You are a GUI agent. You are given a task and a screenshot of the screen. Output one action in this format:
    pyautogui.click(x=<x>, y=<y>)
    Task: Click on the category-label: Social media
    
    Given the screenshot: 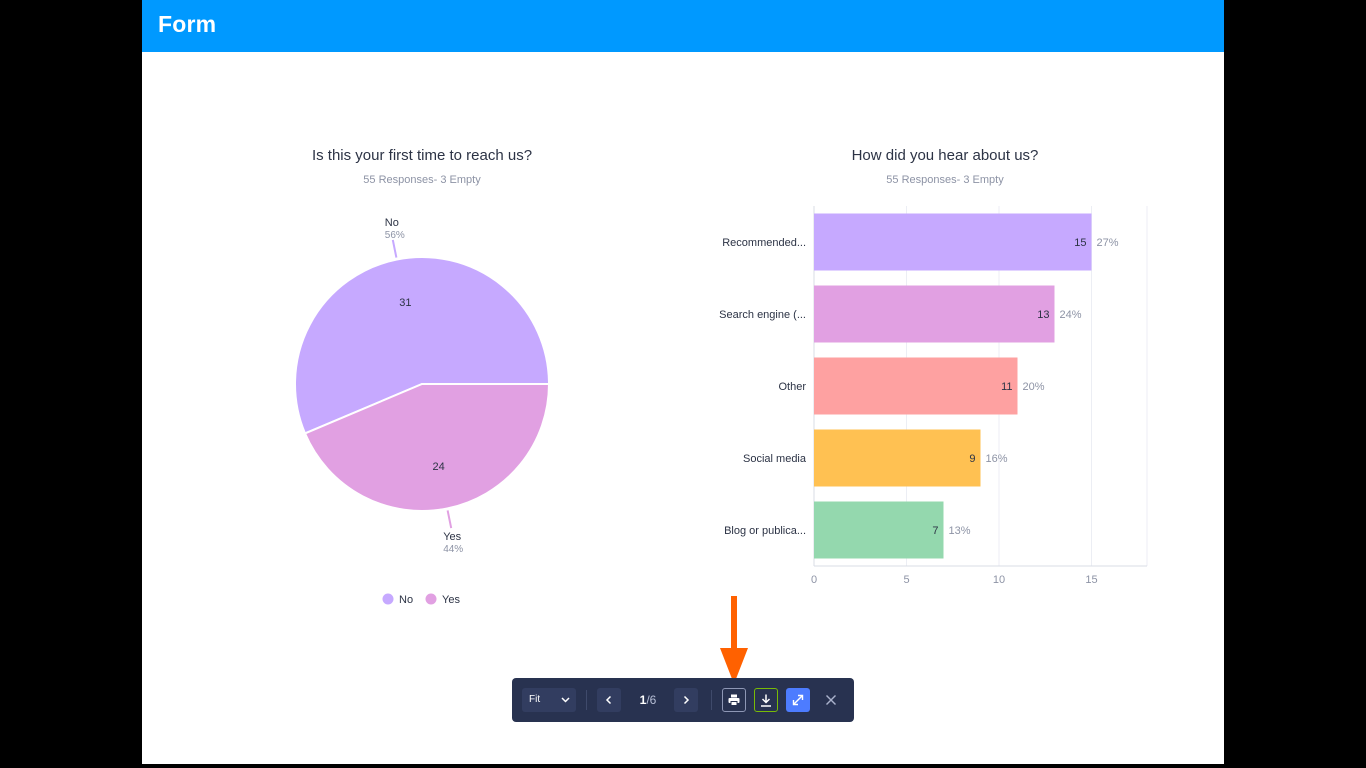 What is the action you would take?
    pyautogui.click(x=775, y=459)
    